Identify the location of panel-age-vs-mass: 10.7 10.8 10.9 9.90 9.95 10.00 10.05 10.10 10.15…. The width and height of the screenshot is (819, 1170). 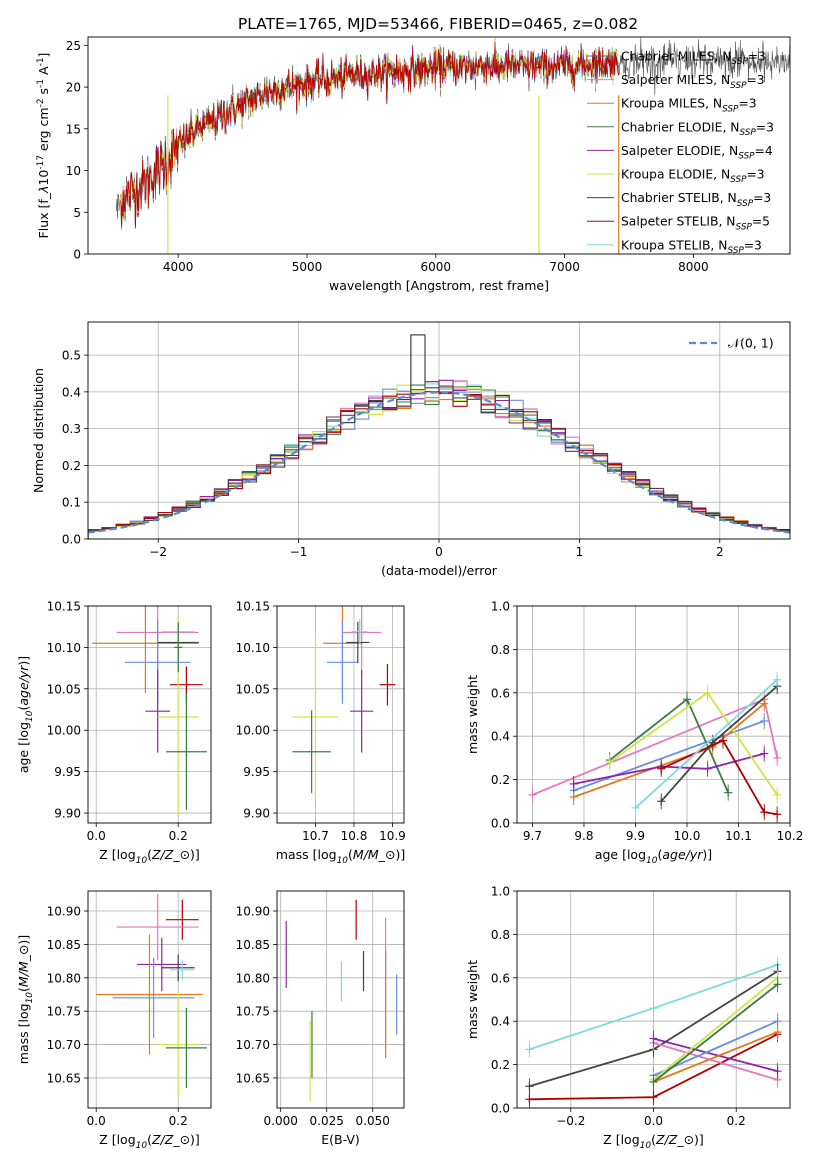
(321, 733).